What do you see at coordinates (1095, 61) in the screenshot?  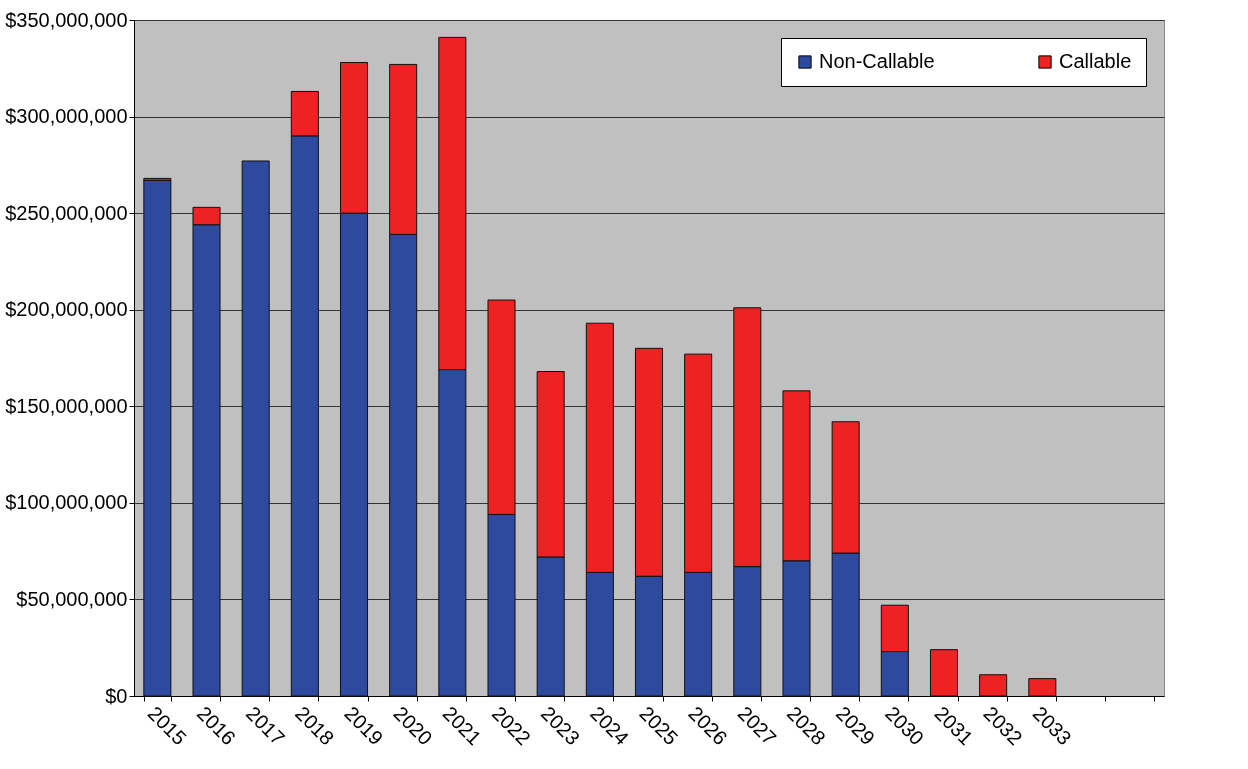 I see `legend-label: Callable` at bounding box center [1095, 61].